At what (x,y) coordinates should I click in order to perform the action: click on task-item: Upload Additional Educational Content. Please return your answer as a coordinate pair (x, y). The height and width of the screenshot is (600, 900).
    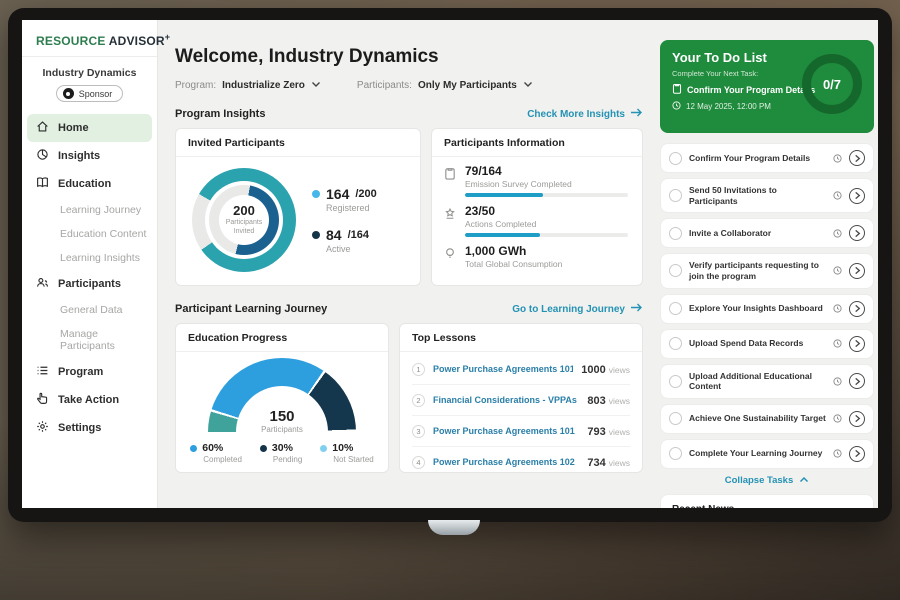
    Looking at the image, I should click on (767, 381).